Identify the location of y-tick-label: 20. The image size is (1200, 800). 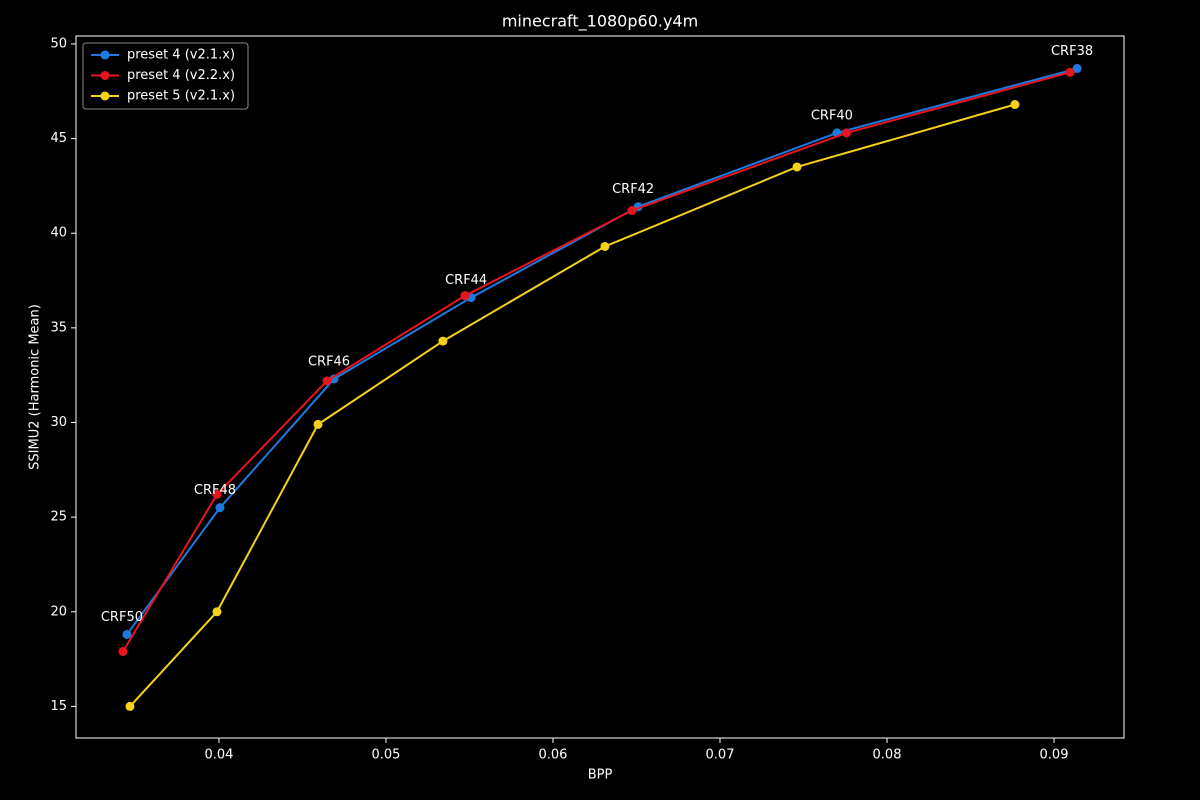
(58, 611).